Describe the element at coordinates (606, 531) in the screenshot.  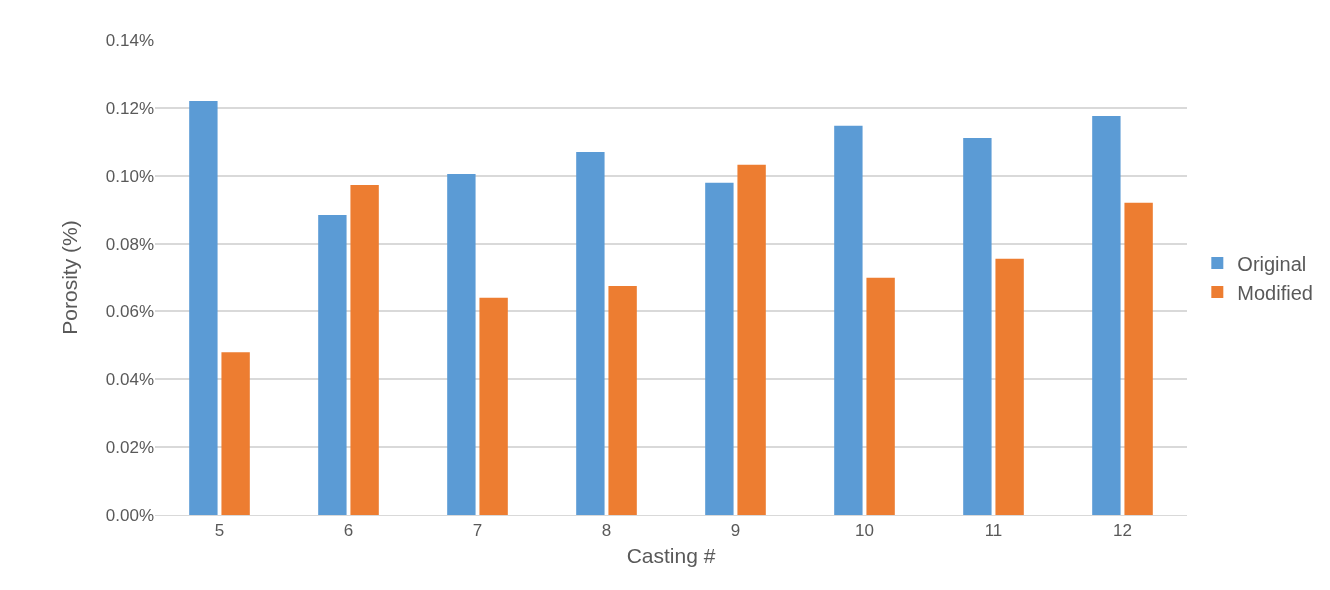
I see `x-tick-label: 8` at that location.